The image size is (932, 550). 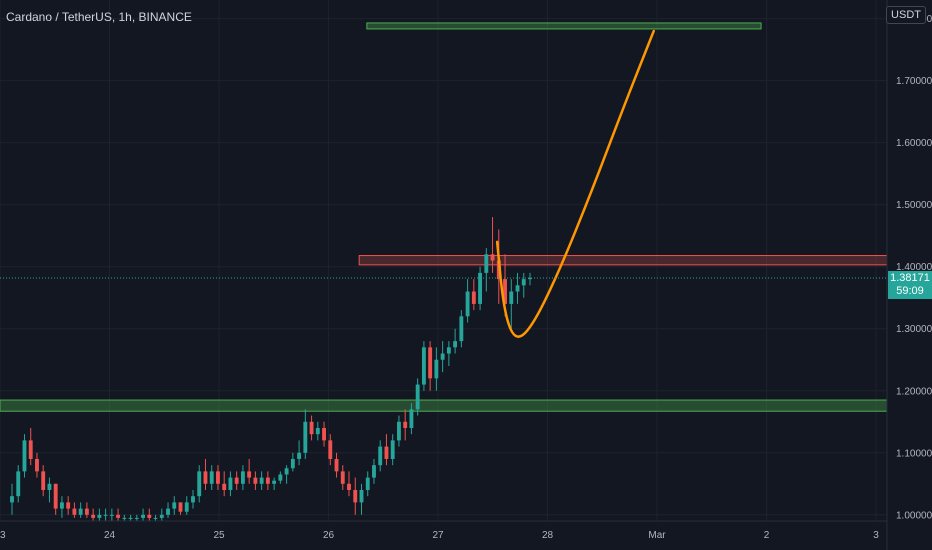 I want to click on time-tick-label: 27, so click(x=438, y=535).